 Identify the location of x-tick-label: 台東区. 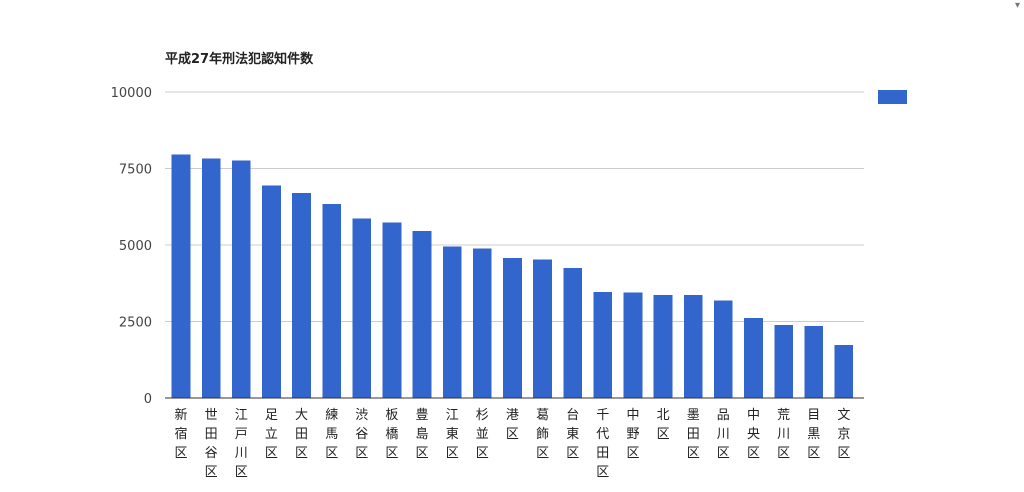
(572, 434).